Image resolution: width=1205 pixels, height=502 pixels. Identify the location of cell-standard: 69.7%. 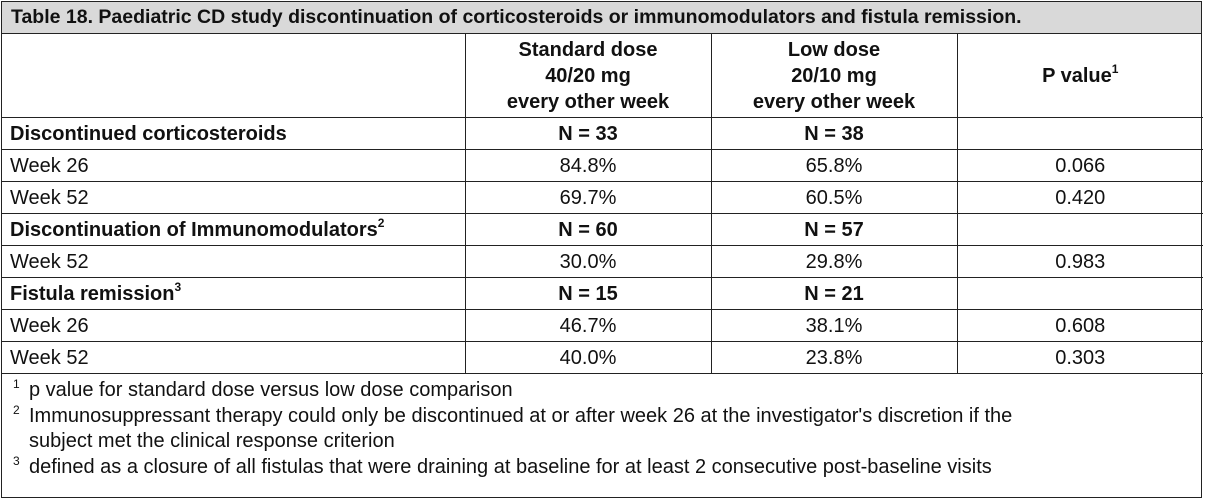
(588, 197).